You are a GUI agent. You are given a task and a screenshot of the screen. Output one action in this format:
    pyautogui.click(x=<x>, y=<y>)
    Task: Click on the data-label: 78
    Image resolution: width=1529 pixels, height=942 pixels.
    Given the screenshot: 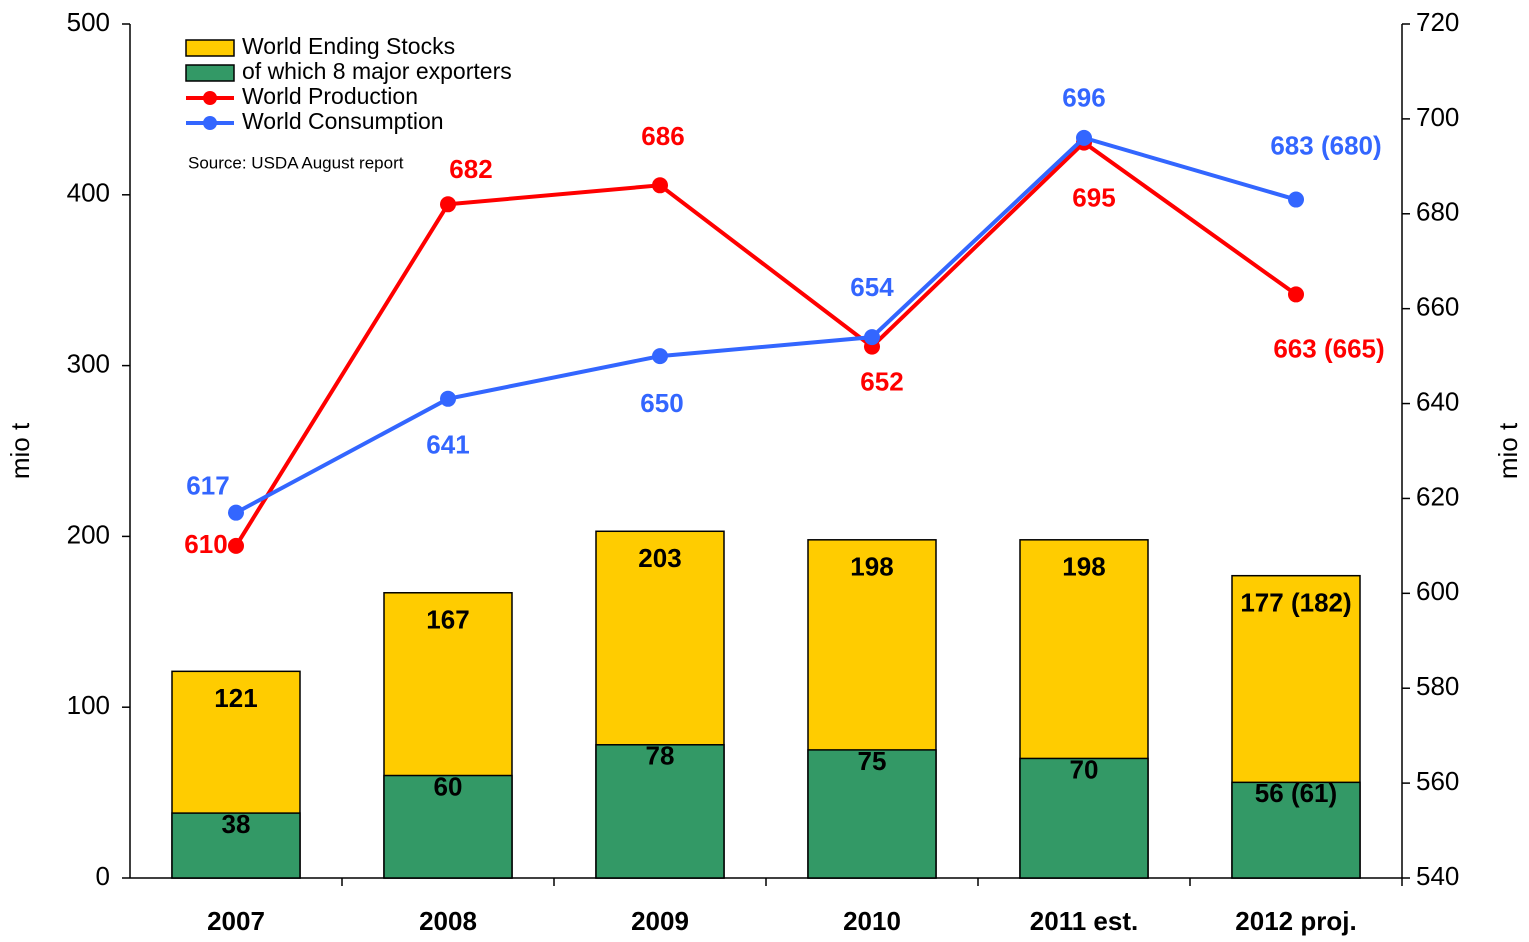 What is the action you would take?
    pyautogui.click(x=660, y=756)
    